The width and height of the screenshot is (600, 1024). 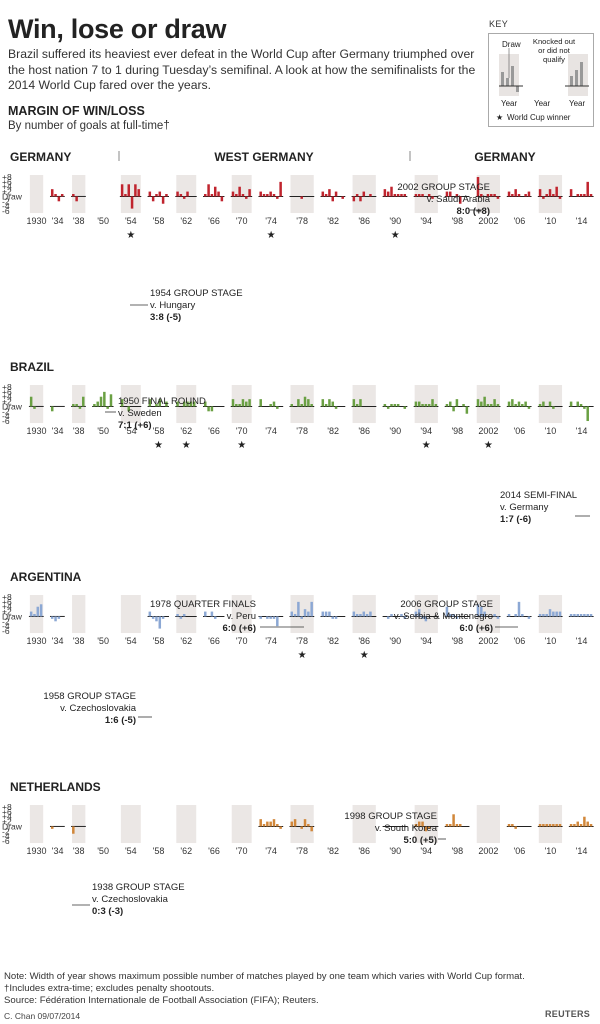 I want to click on annotation-score: 6:0 (+6), so click(x=239, y=628).